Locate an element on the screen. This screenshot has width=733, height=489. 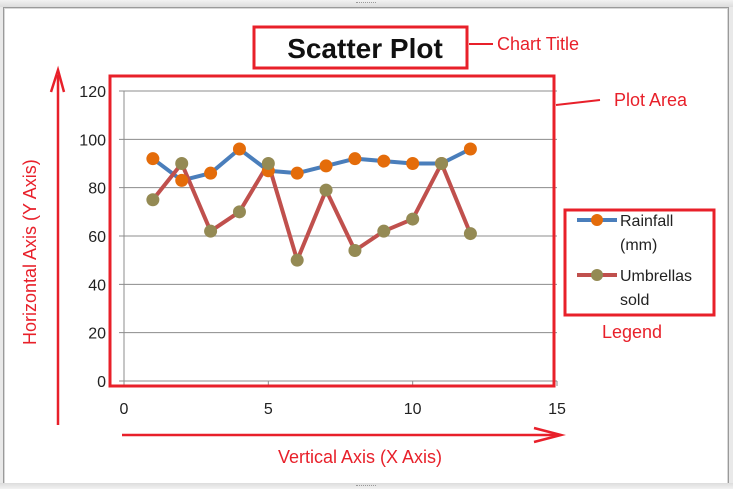
legend: Rainfall (mm) Umbrellas sold is located at coordinates (634, 261).